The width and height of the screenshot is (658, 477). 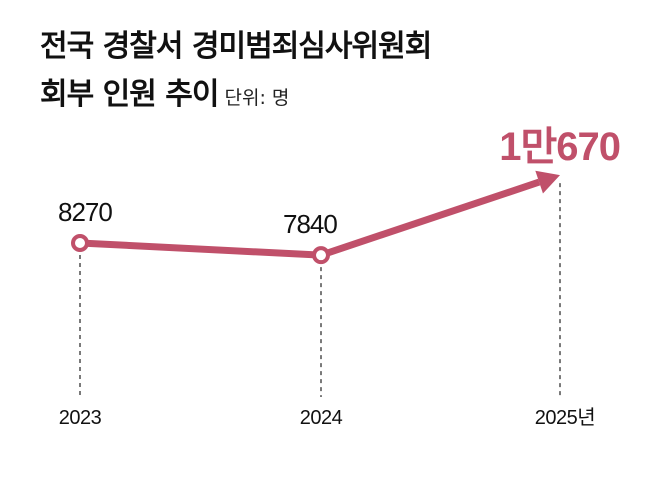 What do you see at coordinates (321, 418) in the screenshot?
I see `x-tick-label: 2024` at bounding box center [321, 418].